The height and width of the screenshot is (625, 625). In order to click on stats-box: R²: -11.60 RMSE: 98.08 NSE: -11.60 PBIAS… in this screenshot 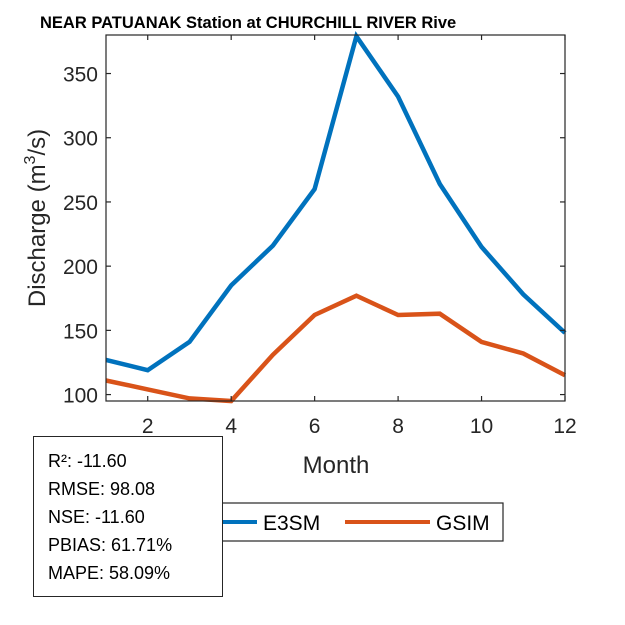, I will do `click(128, 516)`.